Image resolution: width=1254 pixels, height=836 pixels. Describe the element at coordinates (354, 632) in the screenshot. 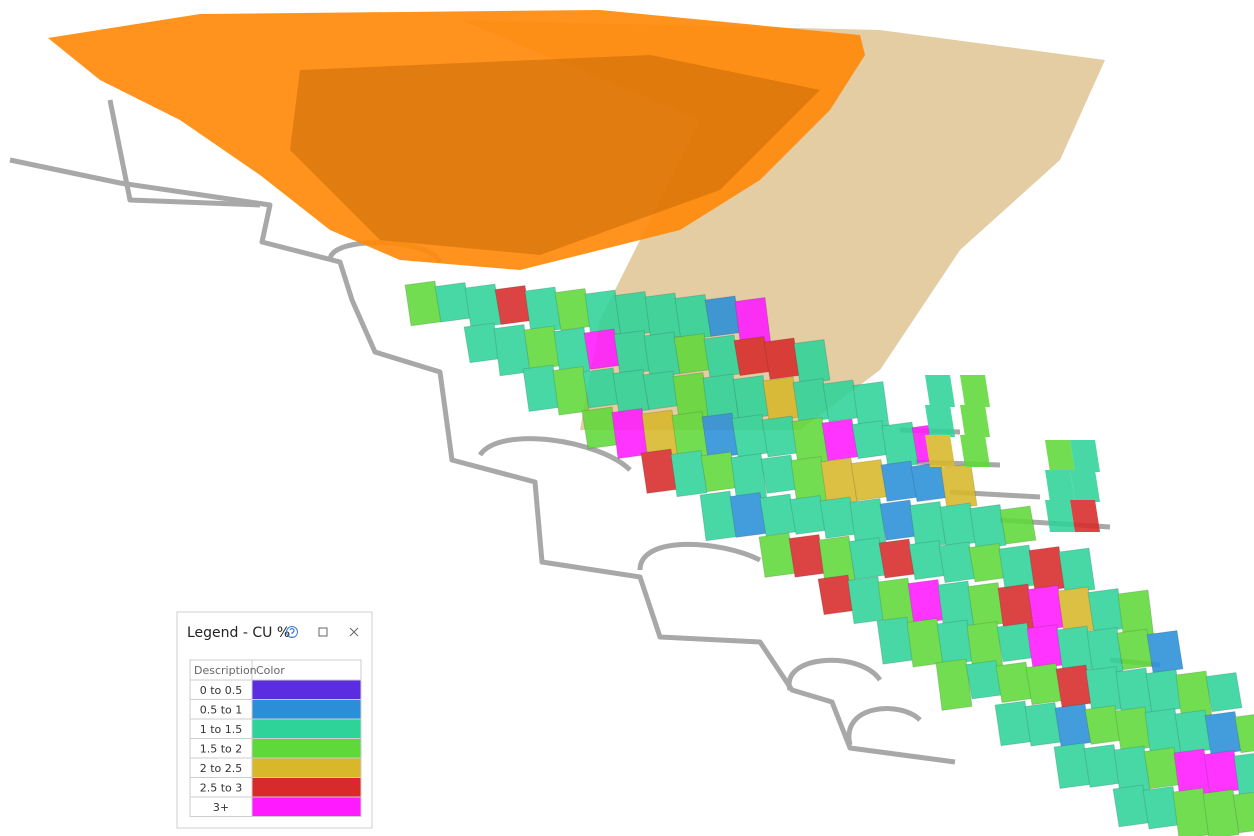

I see `close-button` at that location.